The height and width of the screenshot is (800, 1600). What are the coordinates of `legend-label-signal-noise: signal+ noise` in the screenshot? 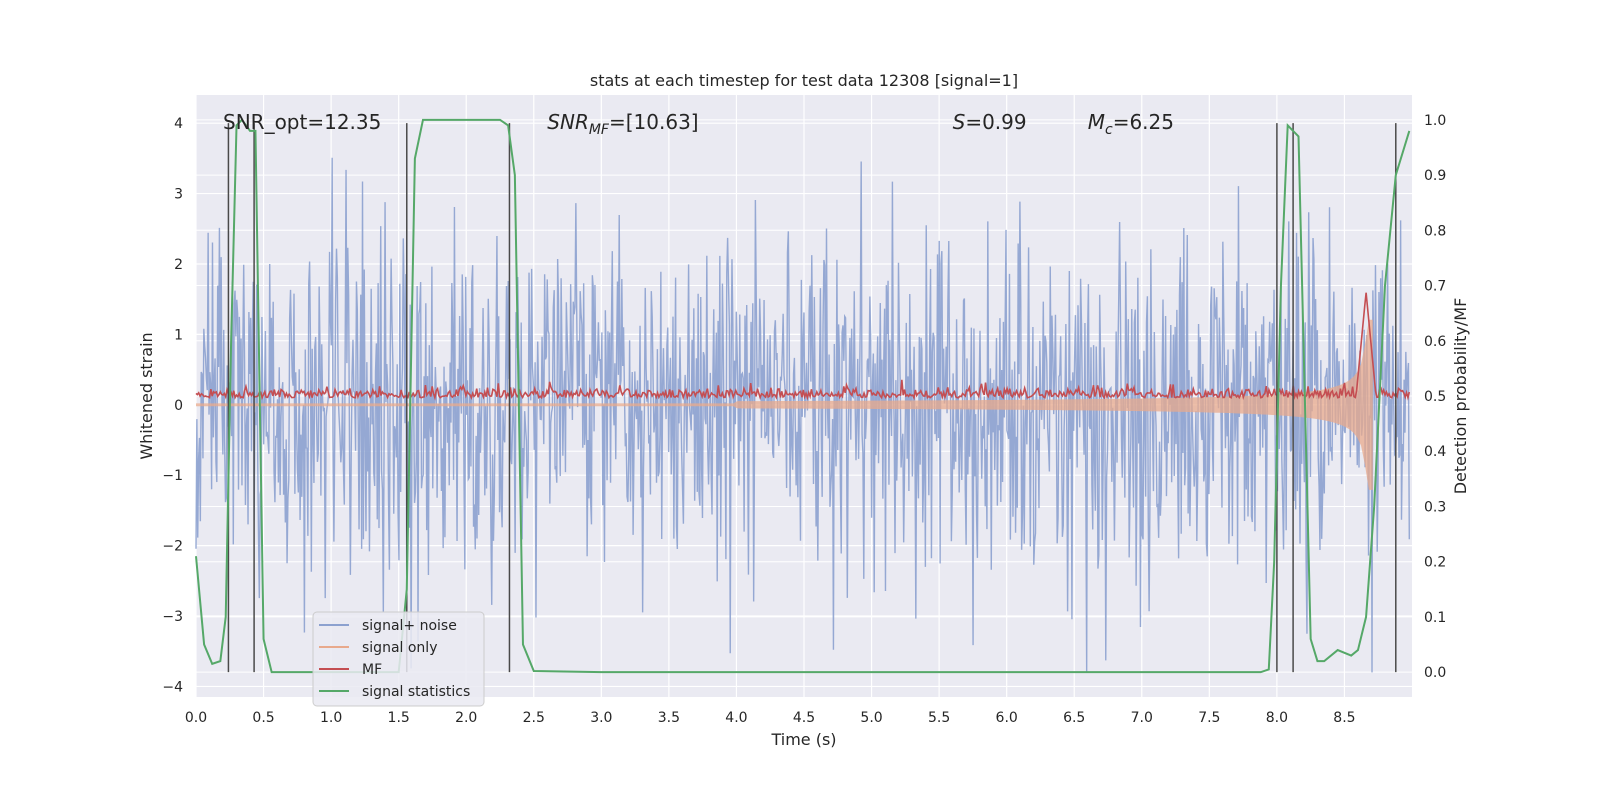 It's located at (409, 626).